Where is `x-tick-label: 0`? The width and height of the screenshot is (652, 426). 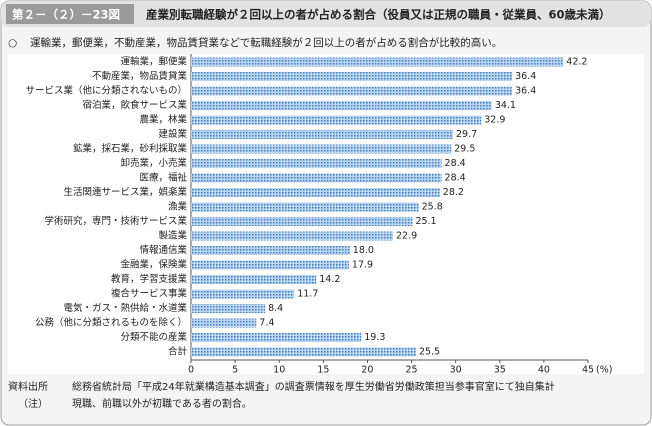 x-tick-label: 0 is located at coordinates (191, 370).